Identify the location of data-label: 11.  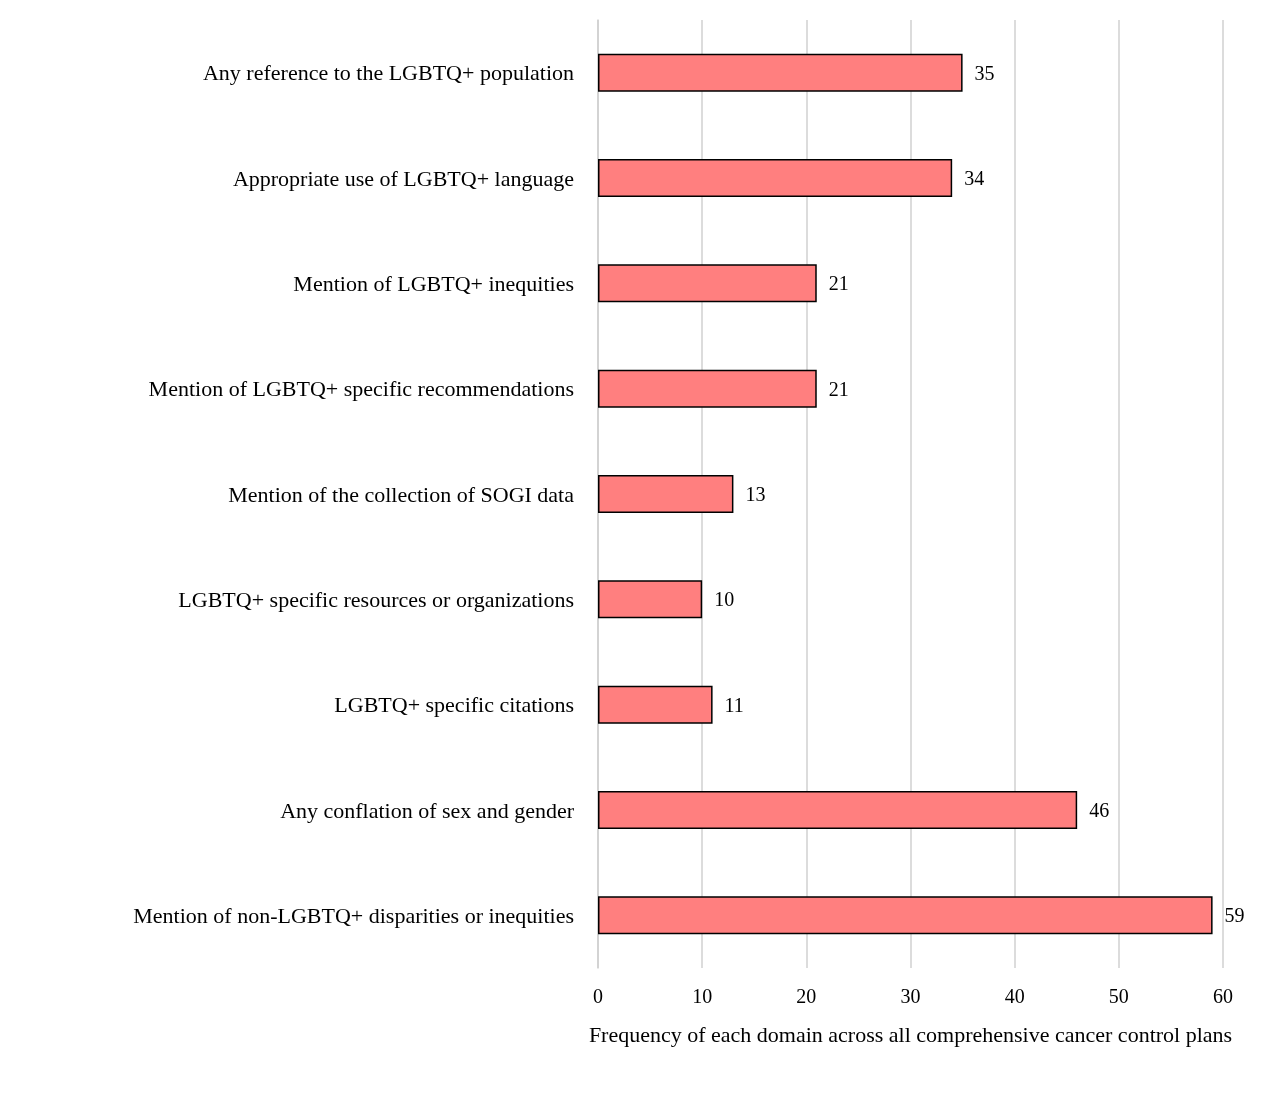
(734, 704).